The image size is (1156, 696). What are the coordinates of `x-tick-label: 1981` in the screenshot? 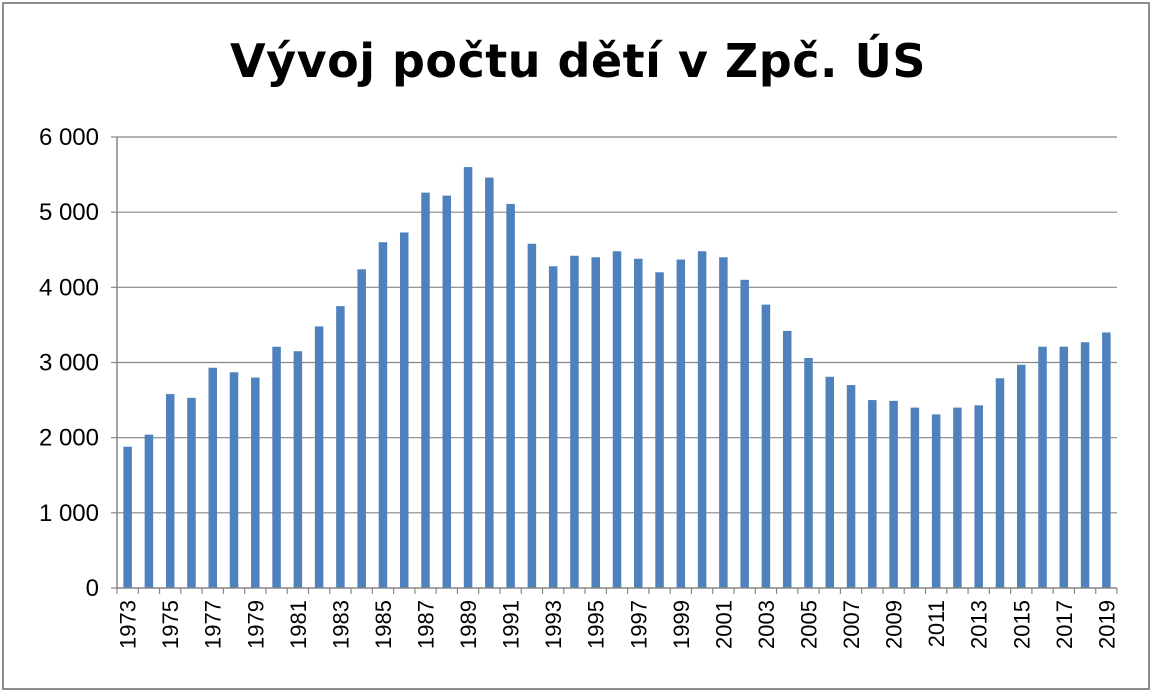 It's located at (298, 624).